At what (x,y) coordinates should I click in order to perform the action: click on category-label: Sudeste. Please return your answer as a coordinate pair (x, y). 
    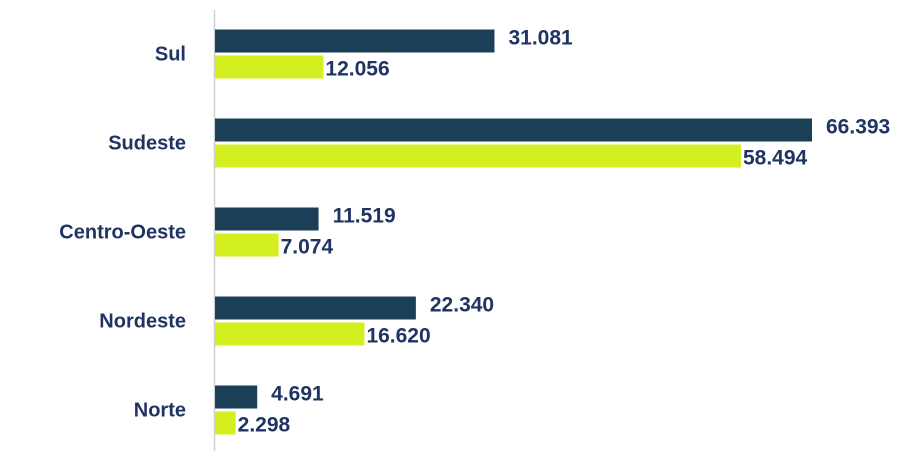
    Looking at the image, I should click on (147, 143).